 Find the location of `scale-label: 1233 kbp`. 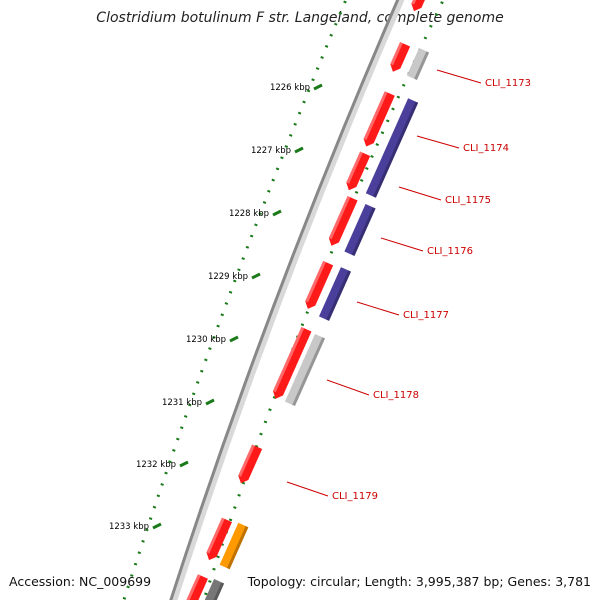

scale-label: 1233 kbp is located at coordinates (129, 527).